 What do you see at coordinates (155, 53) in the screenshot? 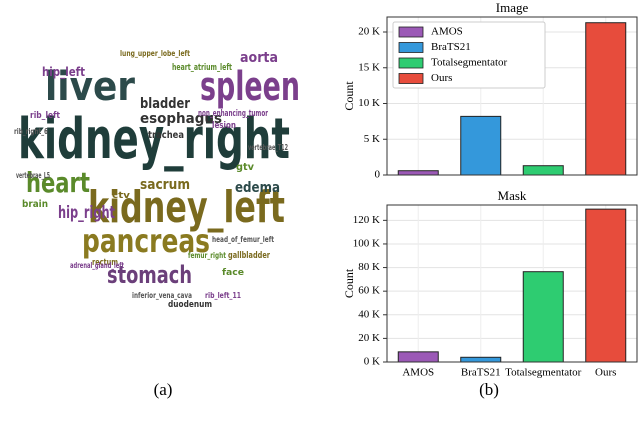
I see `word: lung_upper_lobe_left` at bounding box center [155, 53].